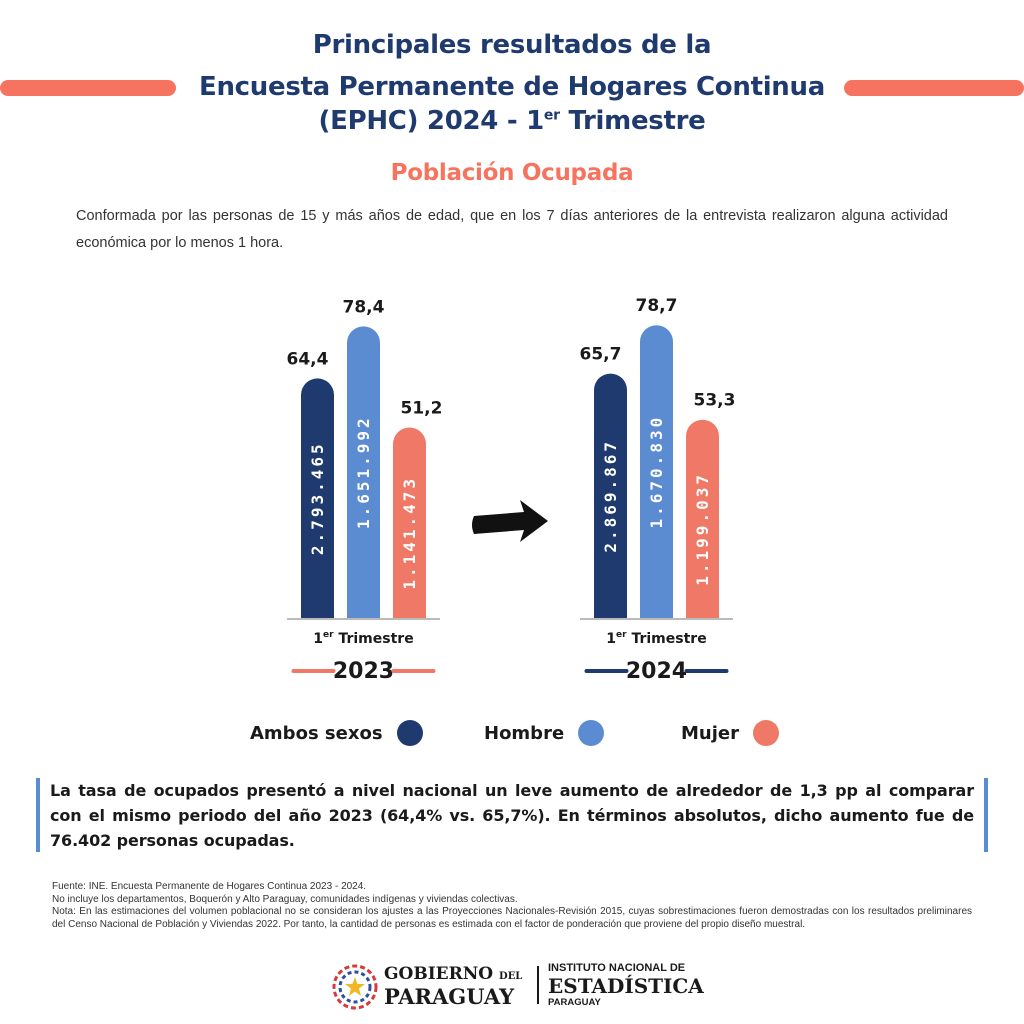 This screenshot has width=1024, height=1024. Describe the element at coordinates (308, 359) in the screenshot. I see `bar-value-2023-0: 64,4` at that location.